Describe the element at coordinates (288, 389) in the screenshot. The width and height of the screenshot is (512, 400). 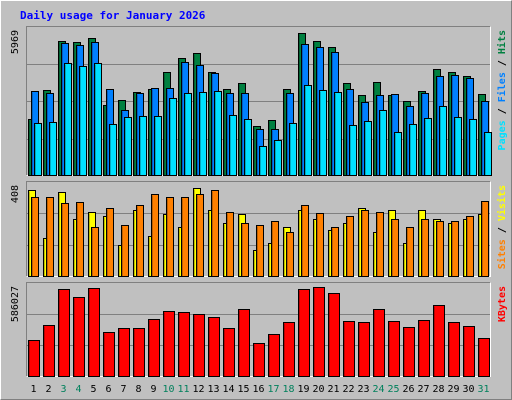
I see `x-tick-label: 18` at that location.